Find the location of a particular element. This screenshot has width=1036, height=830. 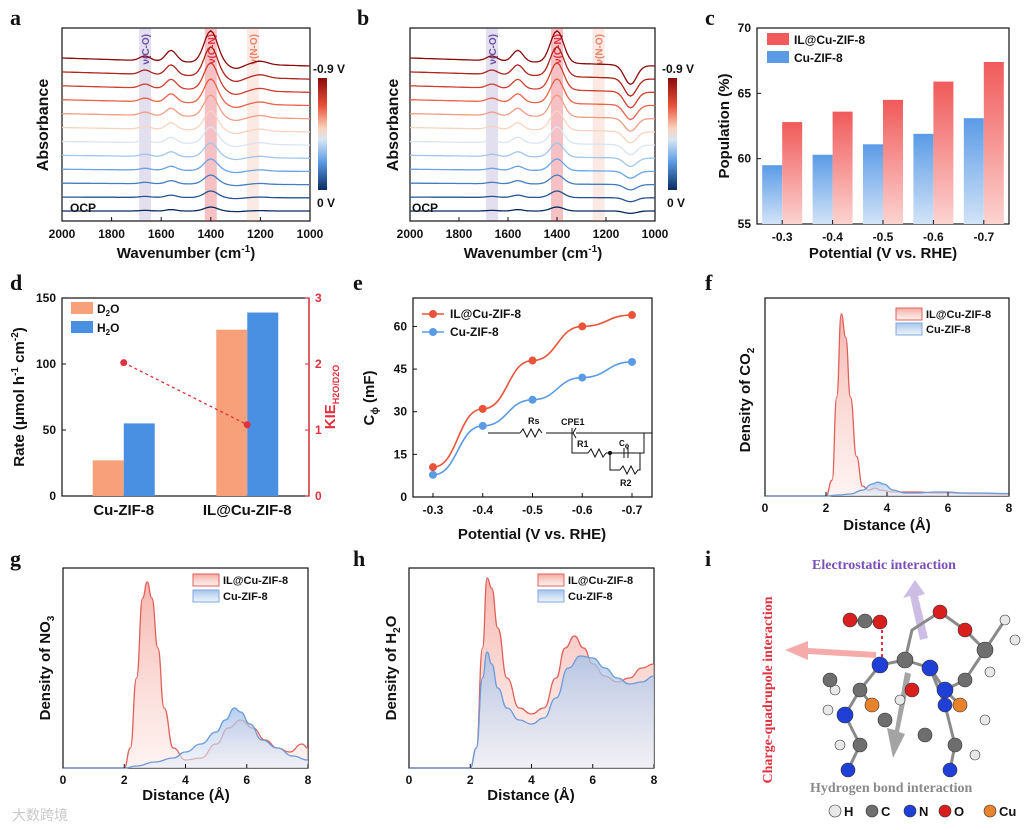

panel-d-ytick-2: 100 is located at coordinates (46, 364).